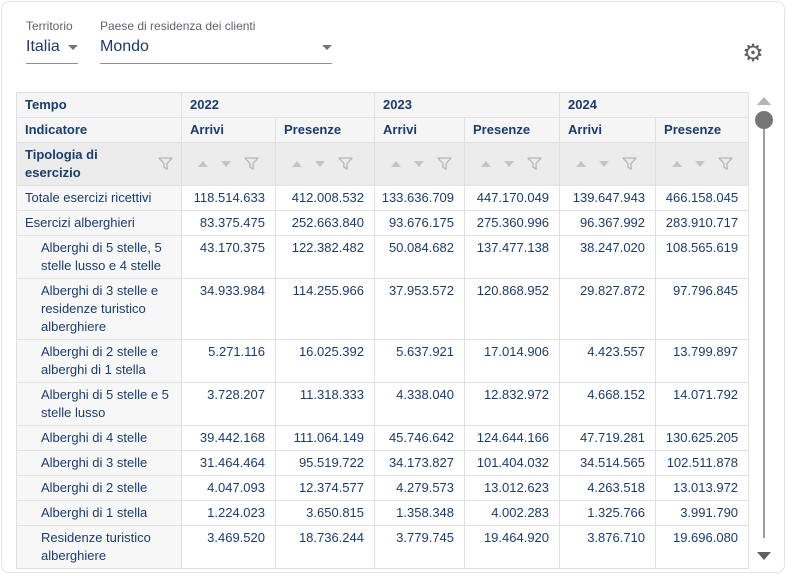 The height and width of the screenshot is (574, 786). Describe the element at coordinates (512, 223) in the screenshot. I see `data-cell: 275.360.996` at that location.